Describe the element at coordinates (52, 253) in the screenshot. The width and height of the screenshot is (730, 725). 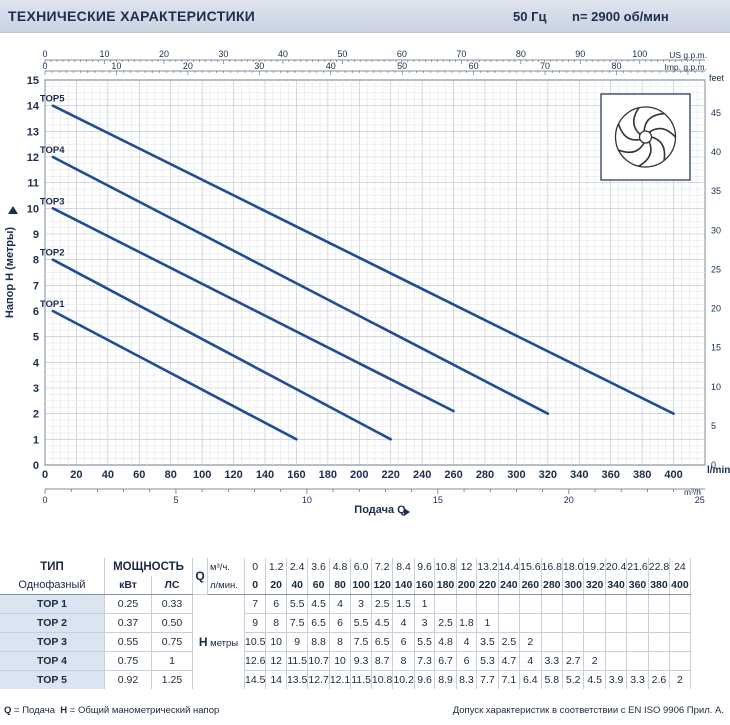
I see `series-label: TOP2` at that location.